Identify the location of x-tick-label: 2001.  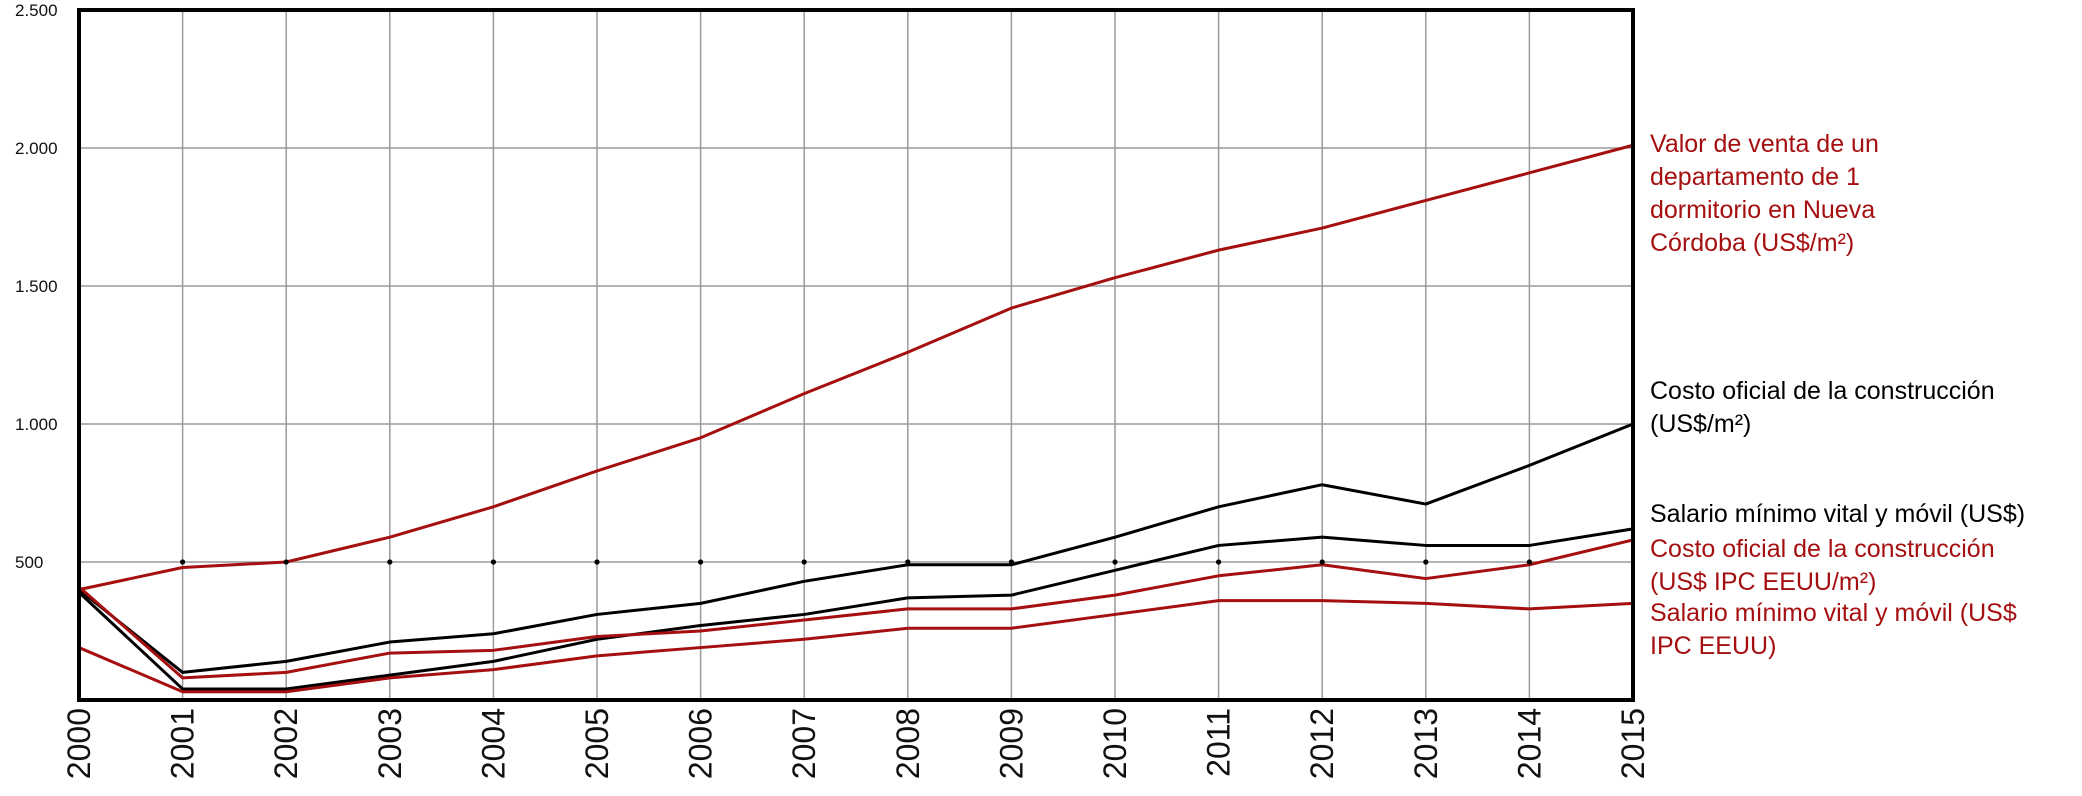
(183, 743).